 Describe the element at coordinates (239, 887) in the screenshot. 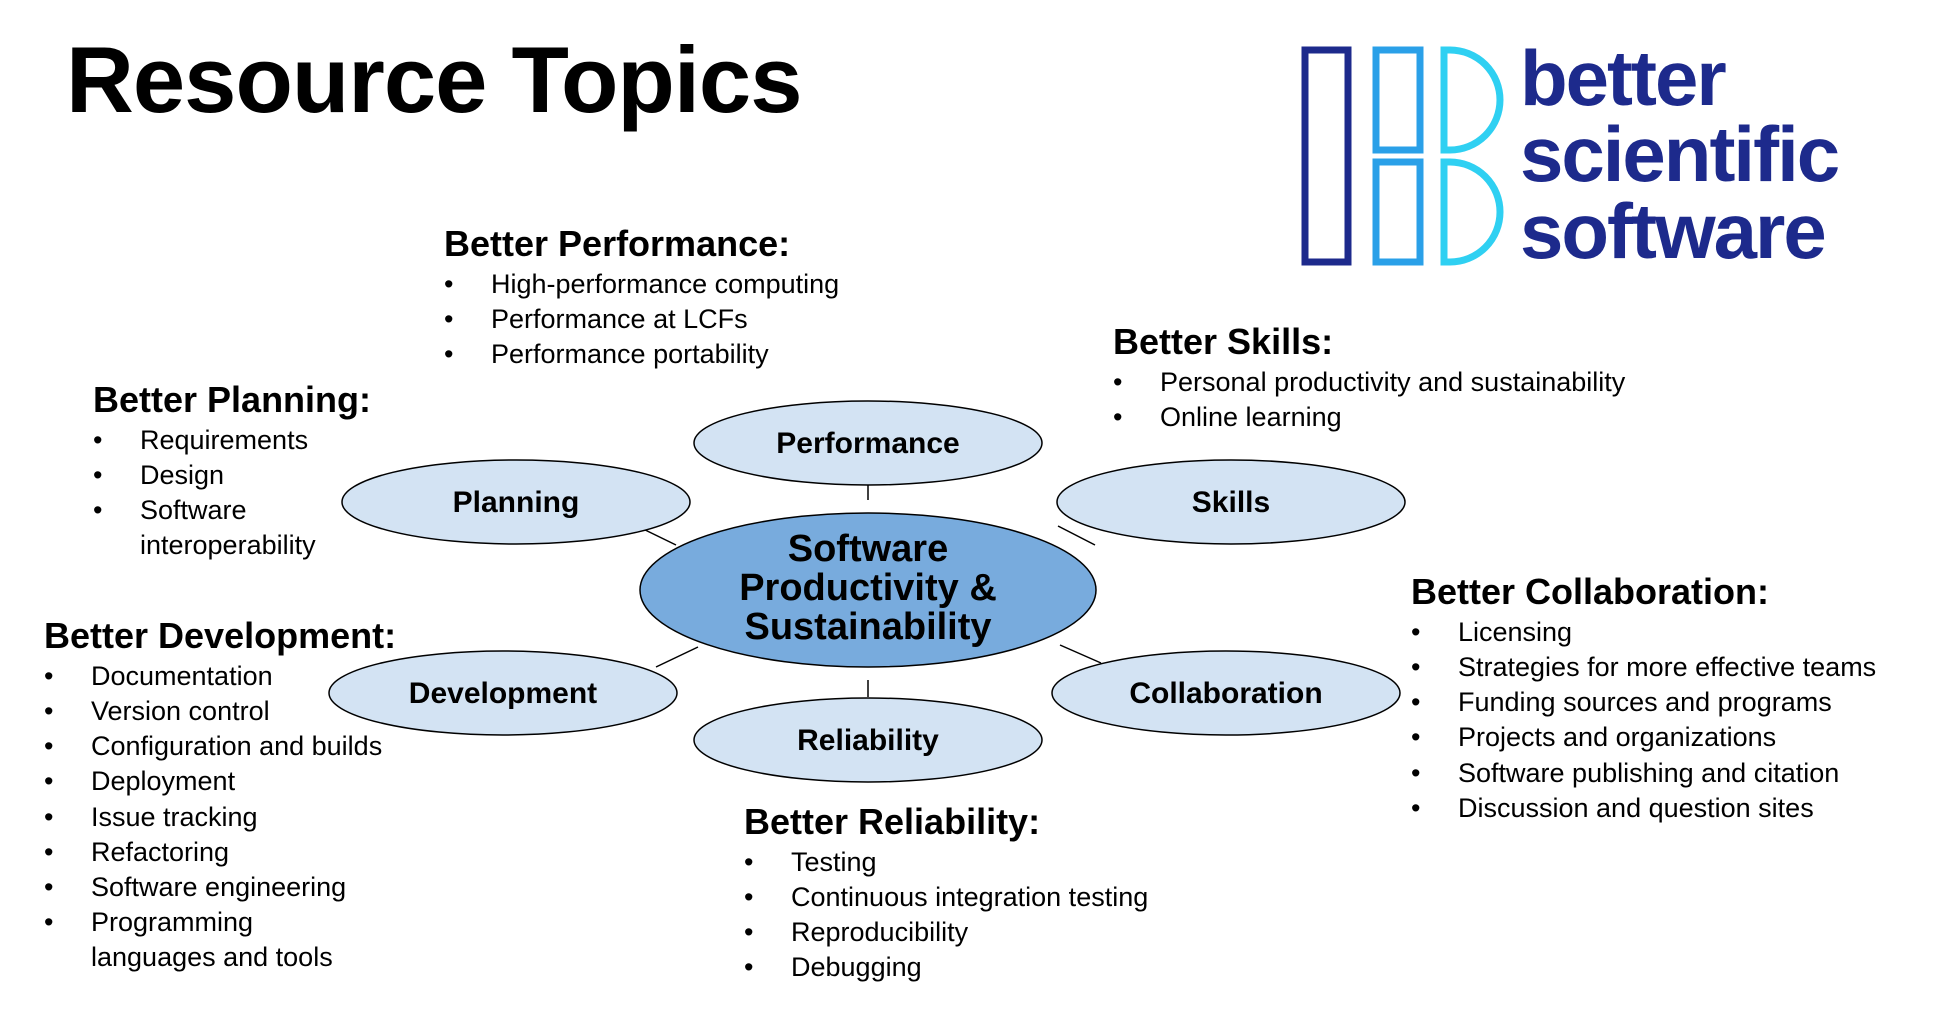

I see `list-item: Software engineering` at that location.